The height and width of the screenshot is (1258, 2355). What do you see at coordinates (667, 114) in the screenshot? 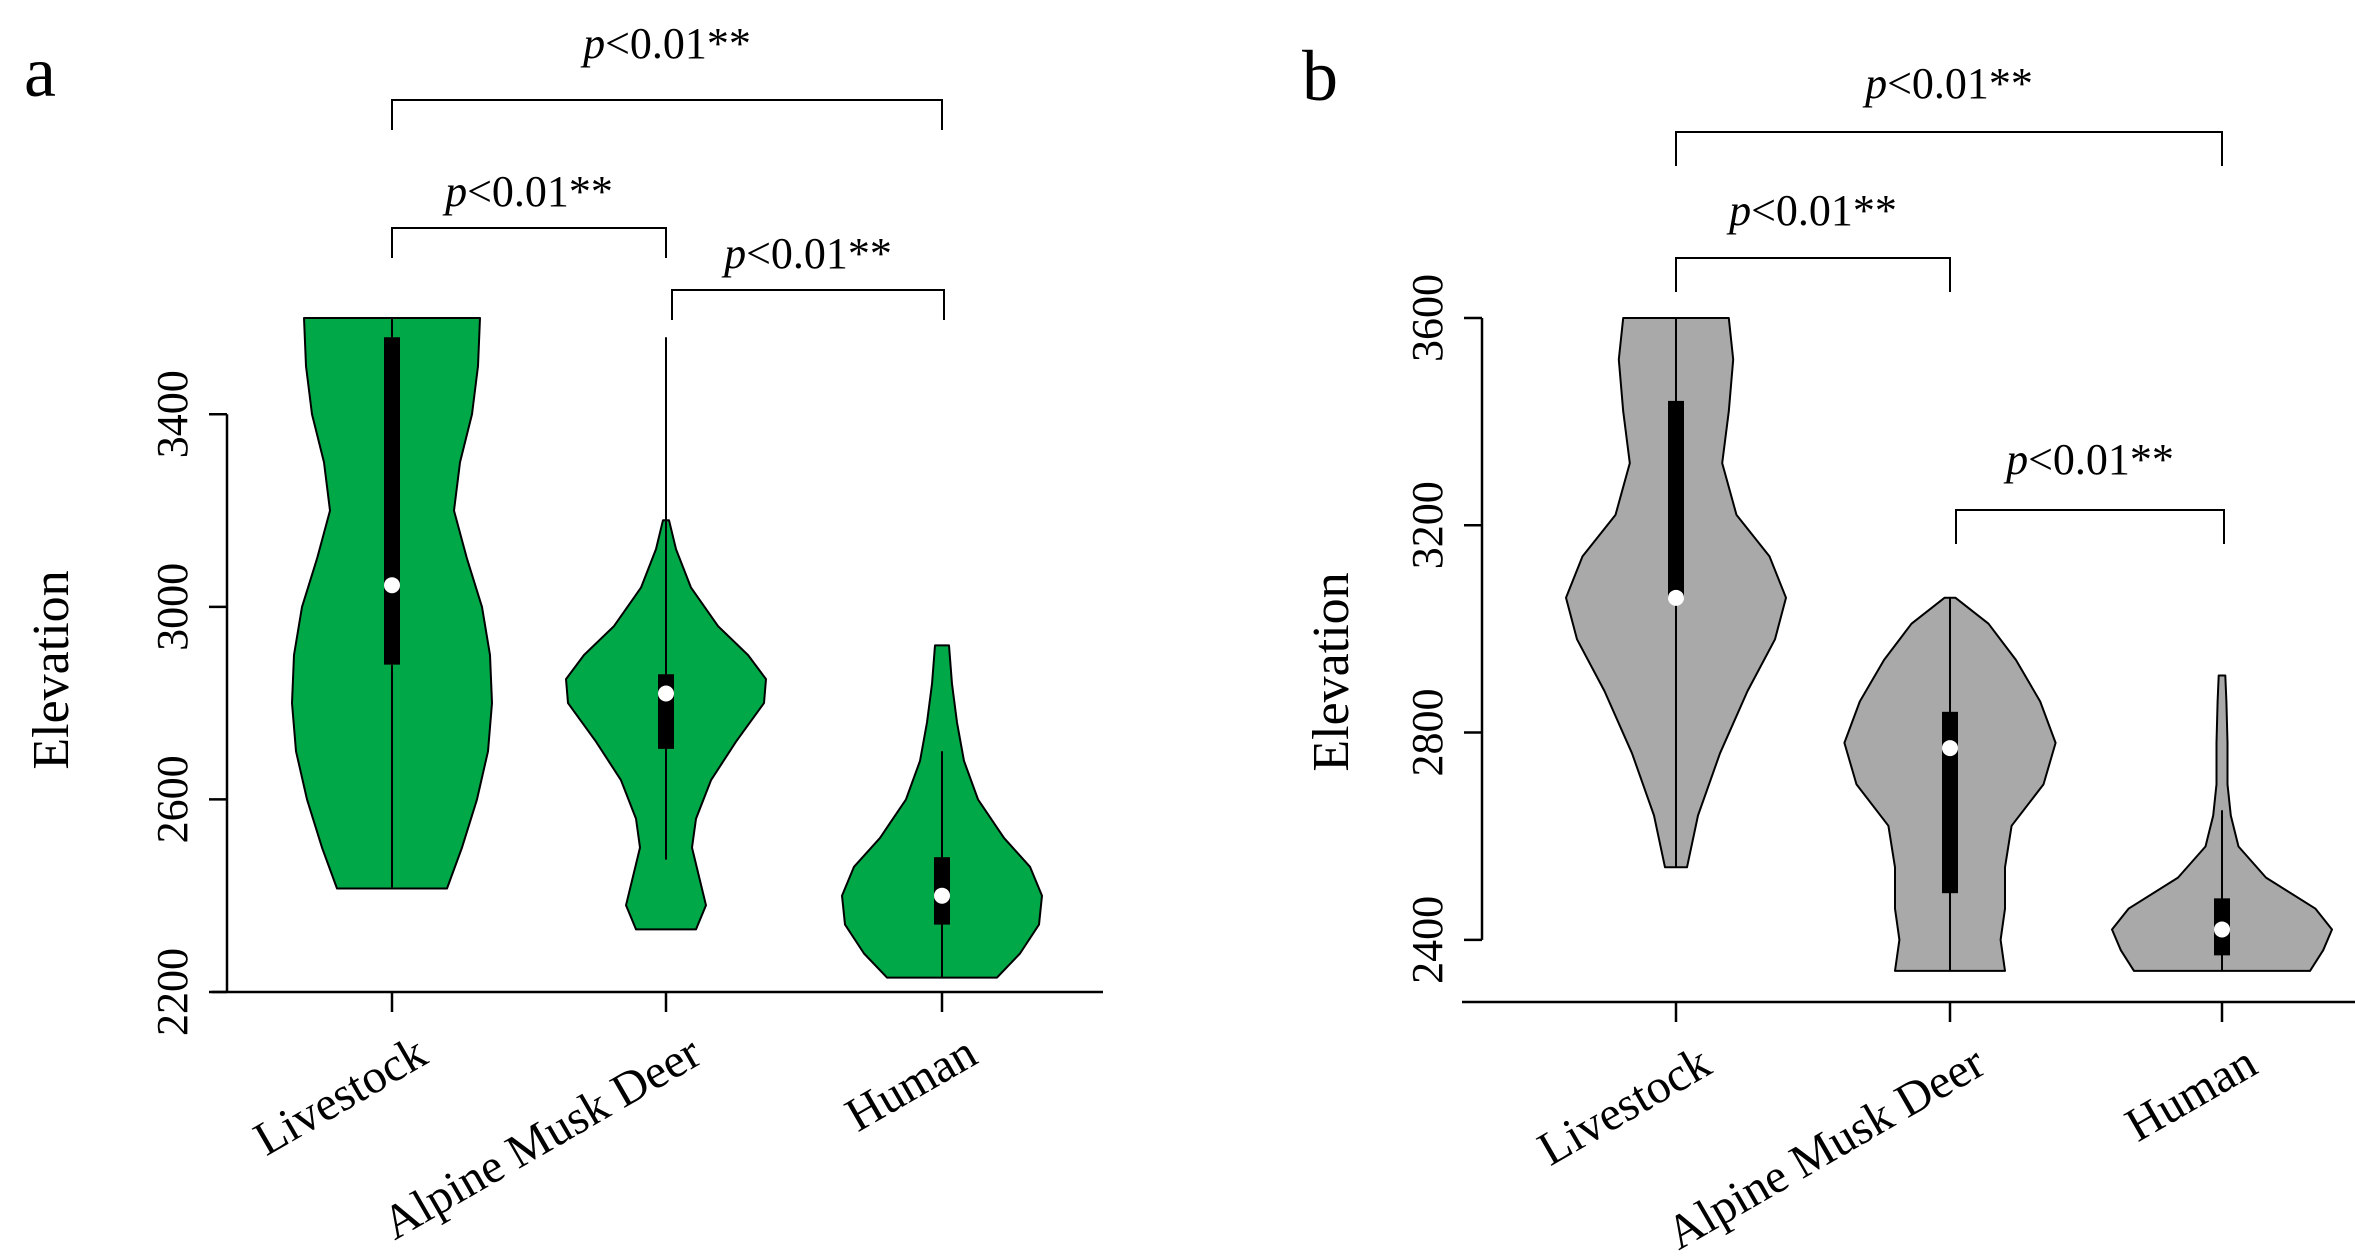
I see `panel-a-sig-livestock-vs-human-bracket` at bounding box center [667, 114].